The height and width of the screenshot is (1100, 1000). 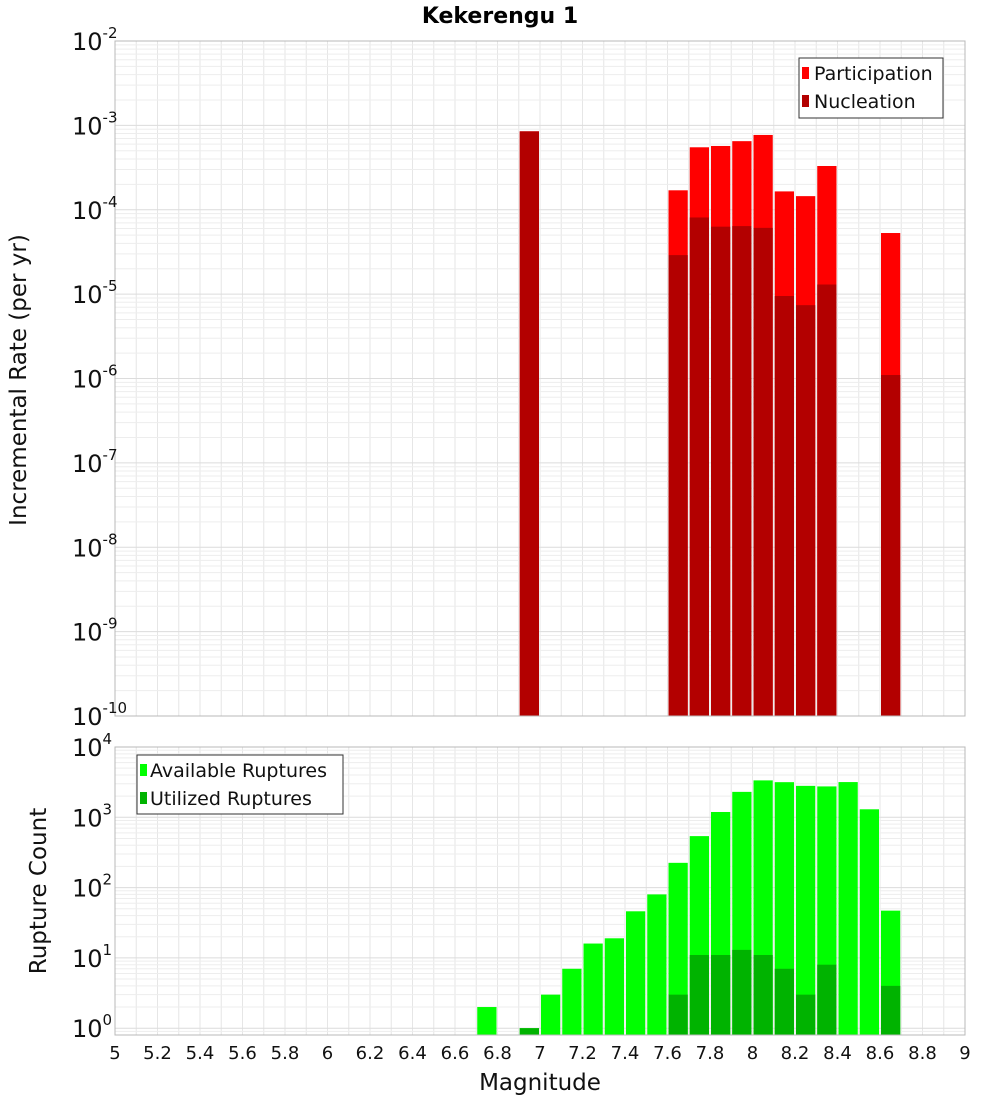 I want to click on x-tick-label: 6, so click(x=327, y=1053).